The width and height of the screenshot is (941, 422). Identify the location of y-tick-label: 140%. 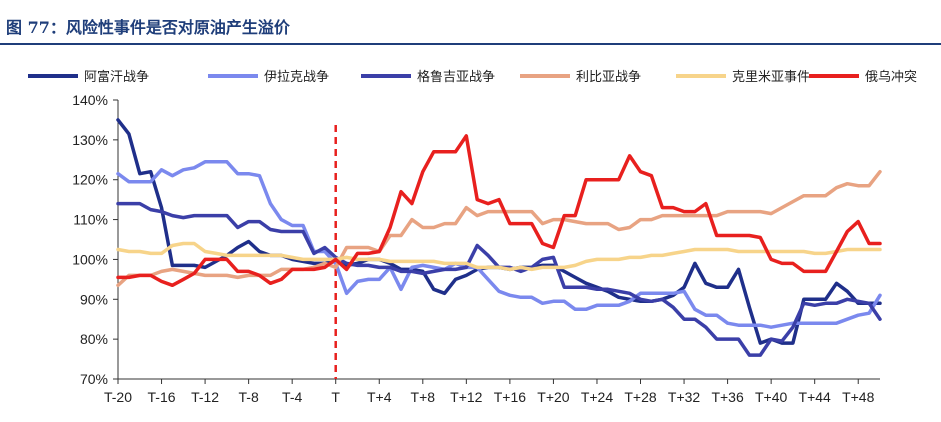
(90, 100).